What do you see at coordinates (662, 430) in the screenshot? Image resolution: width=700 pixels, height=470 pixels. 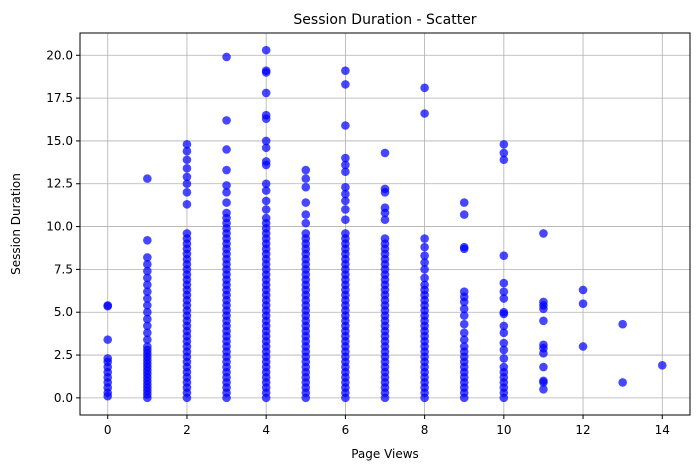 I see `x-tick-label: 14` at bounding box center [662, 430].